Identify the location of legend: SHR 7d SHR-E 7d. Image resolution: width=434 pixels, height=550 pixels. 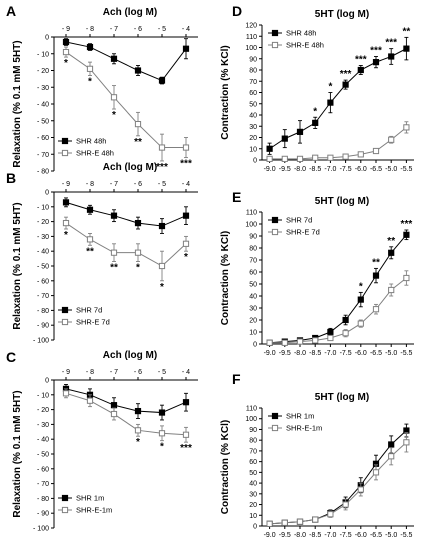
(84, 316).